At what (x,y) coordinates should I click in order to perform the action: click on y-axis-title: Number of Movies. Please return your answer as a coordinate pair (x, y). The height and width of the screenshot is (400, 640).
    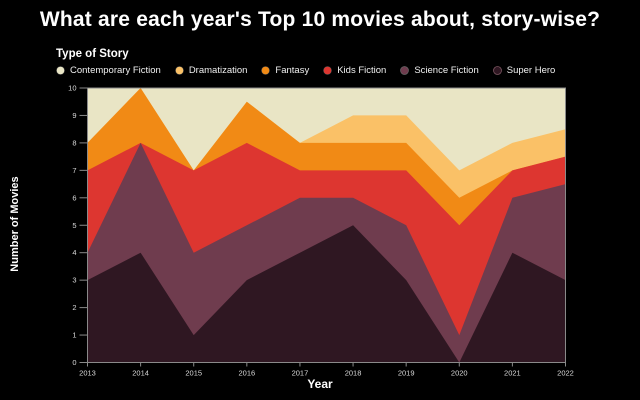
    Looking at the image, I should click on (15, 224).